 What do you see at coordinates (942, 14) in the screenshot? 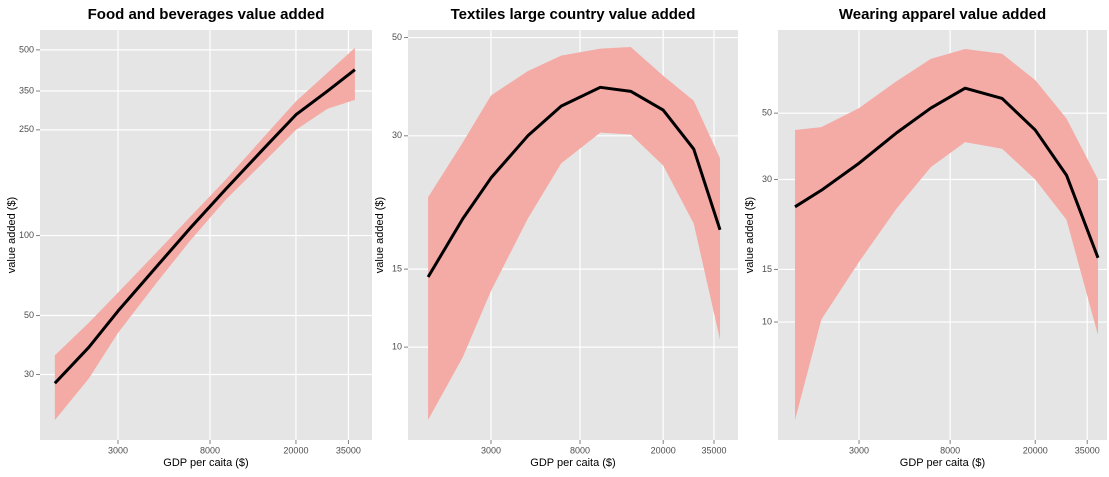
I see `chart-title: Wearing apparel value added` at bounding box center [942, 14].